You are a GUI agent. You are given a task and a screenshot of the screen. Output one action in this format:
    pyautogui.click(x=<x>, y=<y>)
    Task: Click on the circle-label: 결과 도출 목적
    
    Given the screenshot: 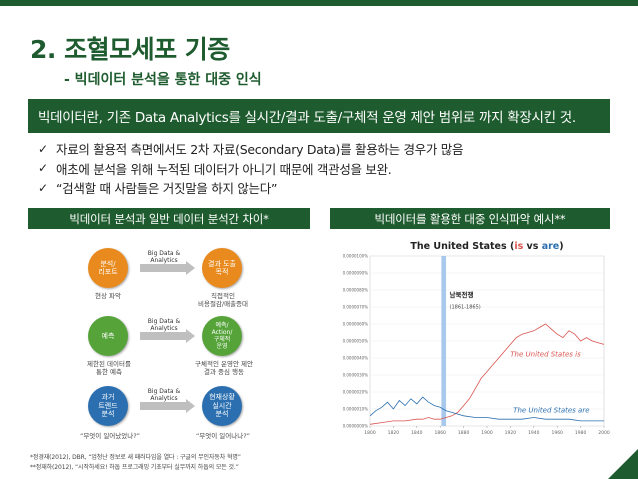 What is the action you would take?
    pyautogui.click(x=222, y=267)
    